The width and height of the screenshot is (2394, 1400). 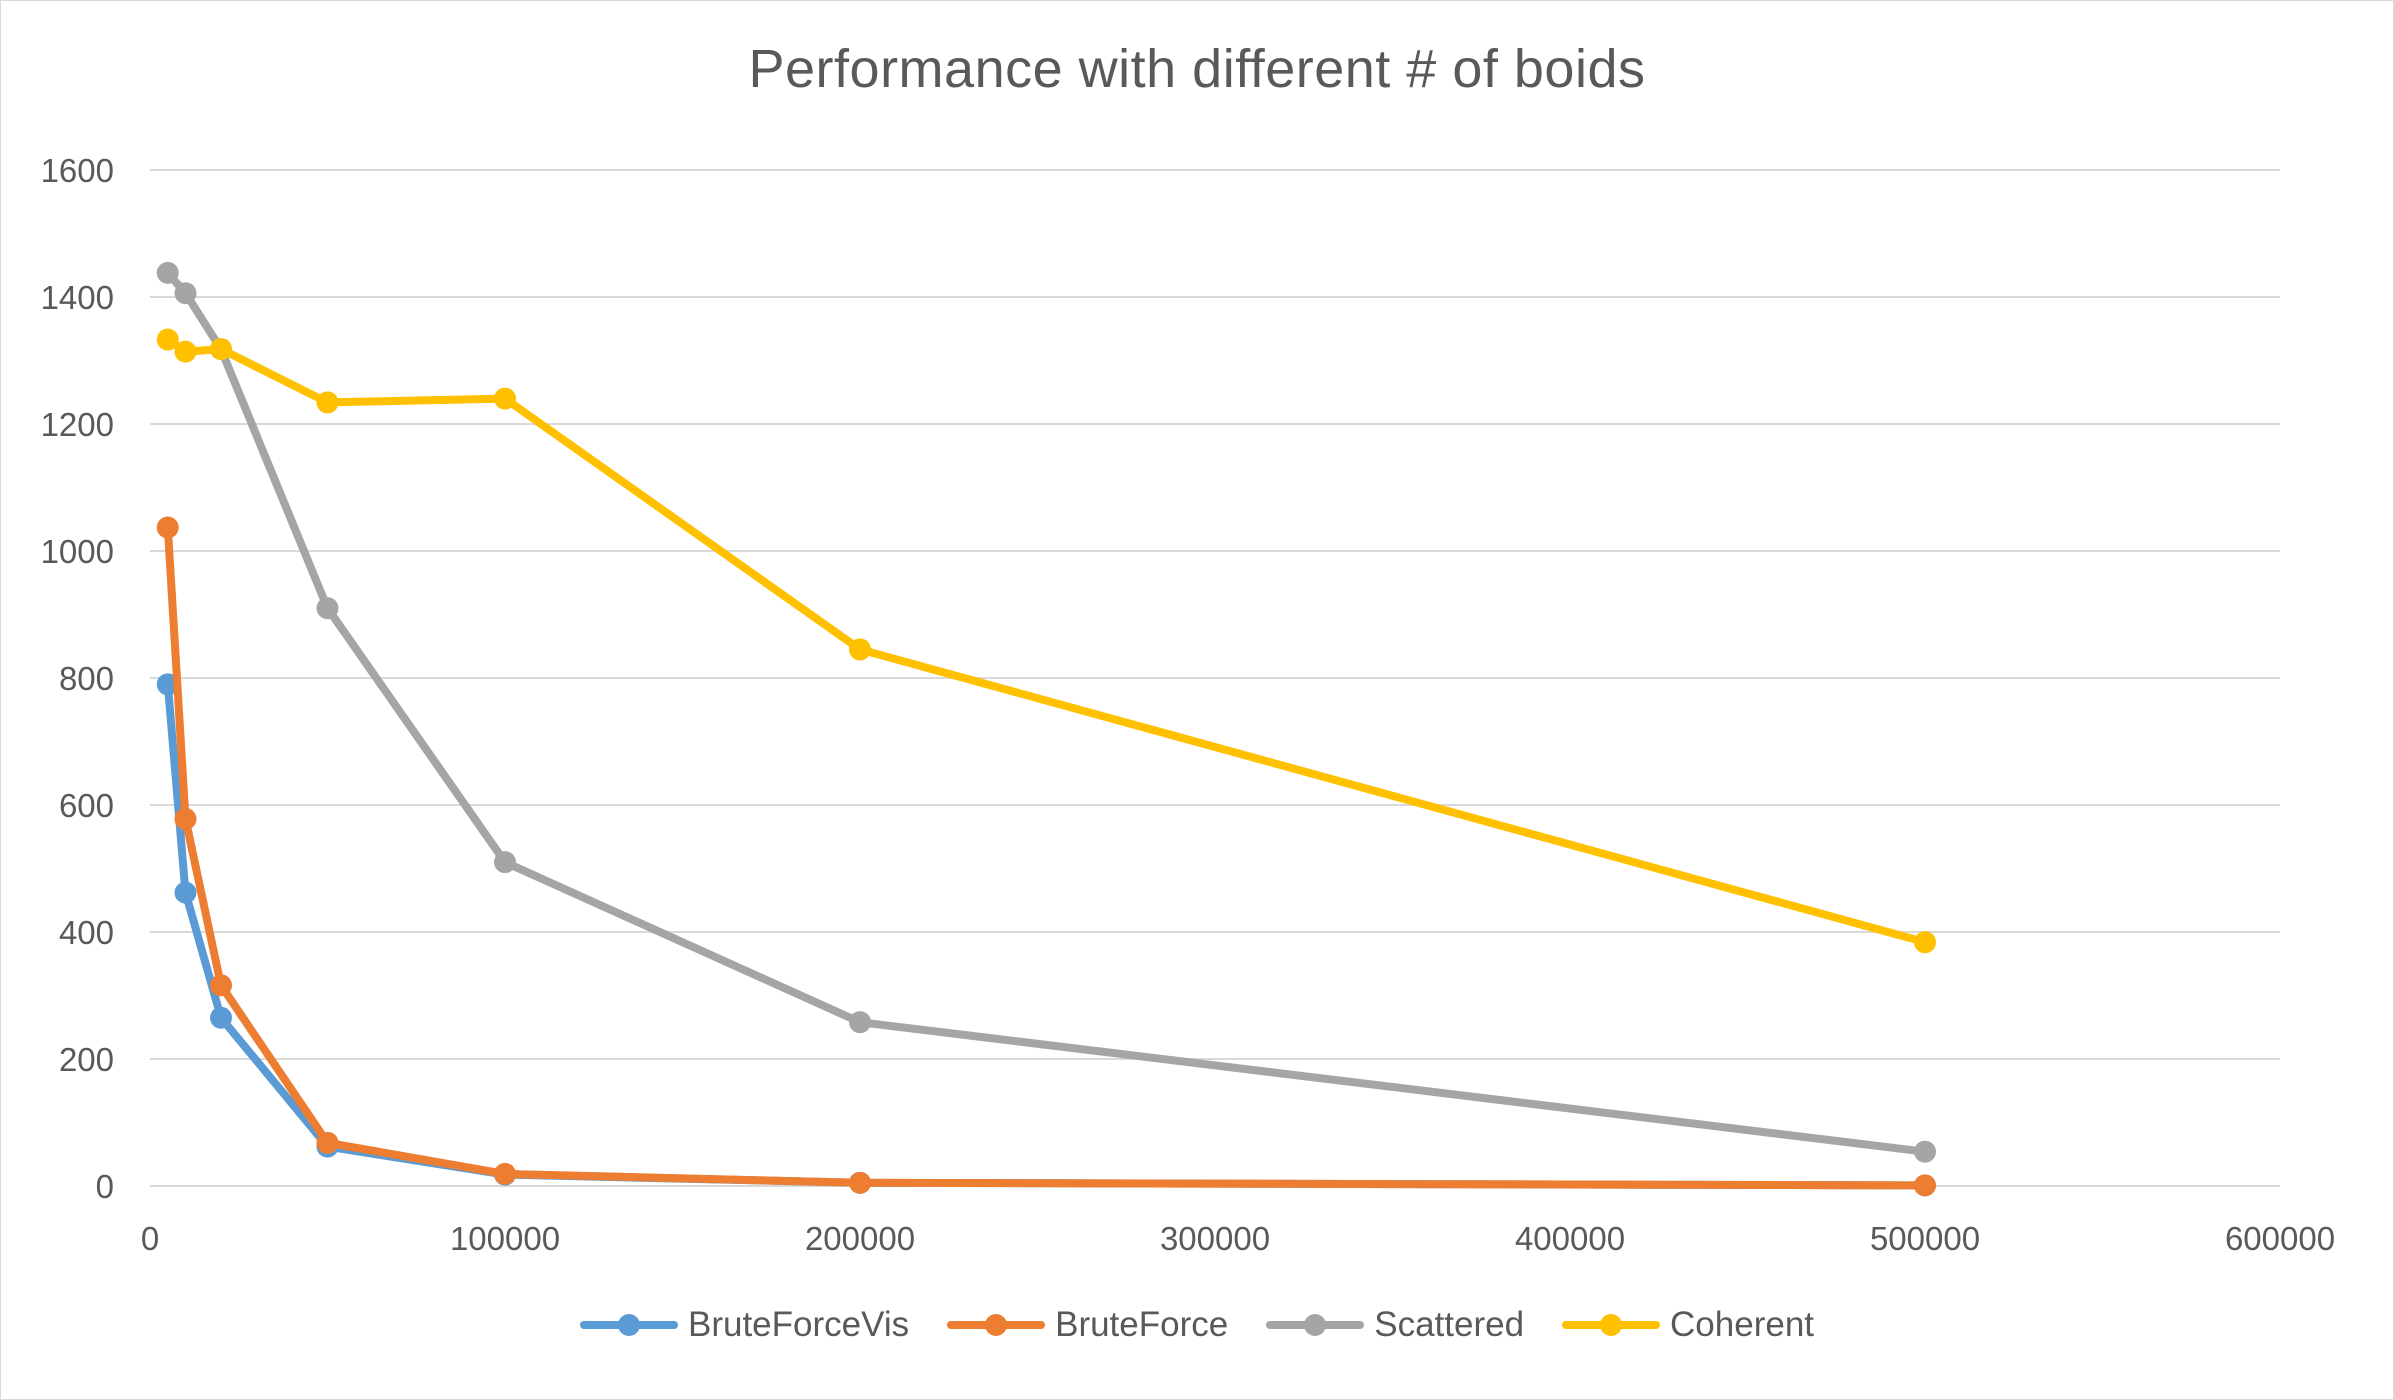 What do you see at coordinates (105, 1186) in the screenshot?
I see `y-tick-label: 0` at bounding box center [105, 1186].